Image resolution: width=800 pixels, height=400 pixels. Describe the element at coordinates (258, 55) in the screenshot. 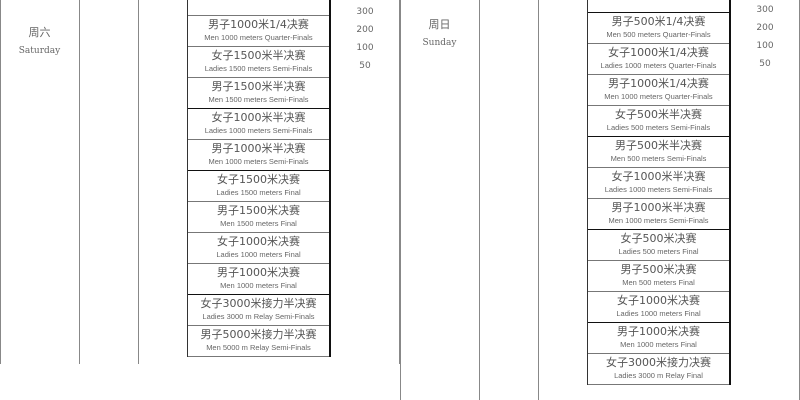

I see `event-name-cn: 女子1500米半决赛` at that location.